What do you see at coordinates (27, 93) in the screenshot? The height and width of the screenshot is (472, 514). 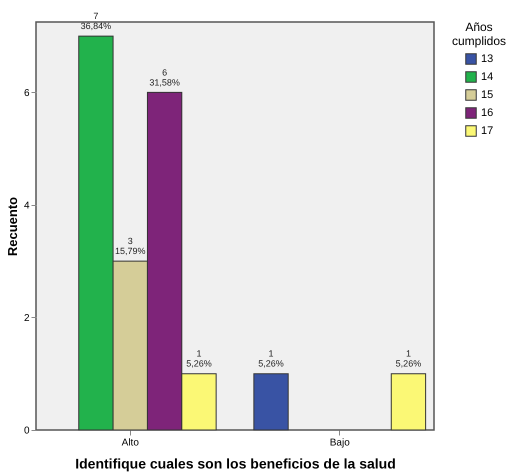 I see `y-tick-label: 6` at bounding box center [27, 93].